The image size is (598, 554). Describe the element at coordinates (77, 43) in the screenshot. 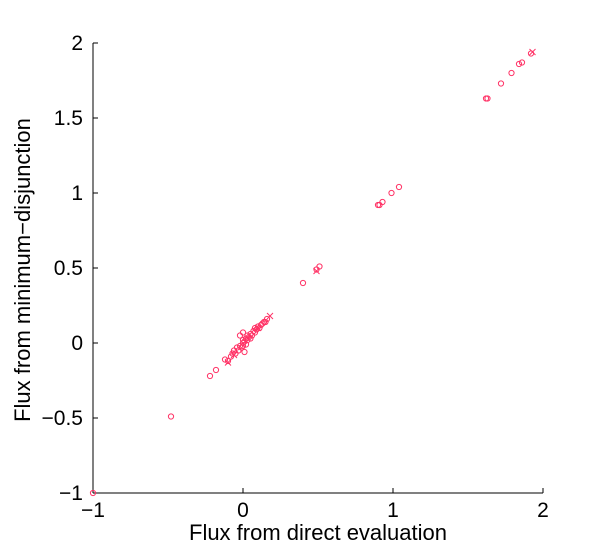

I see `y-tick-label: 2` at that location.